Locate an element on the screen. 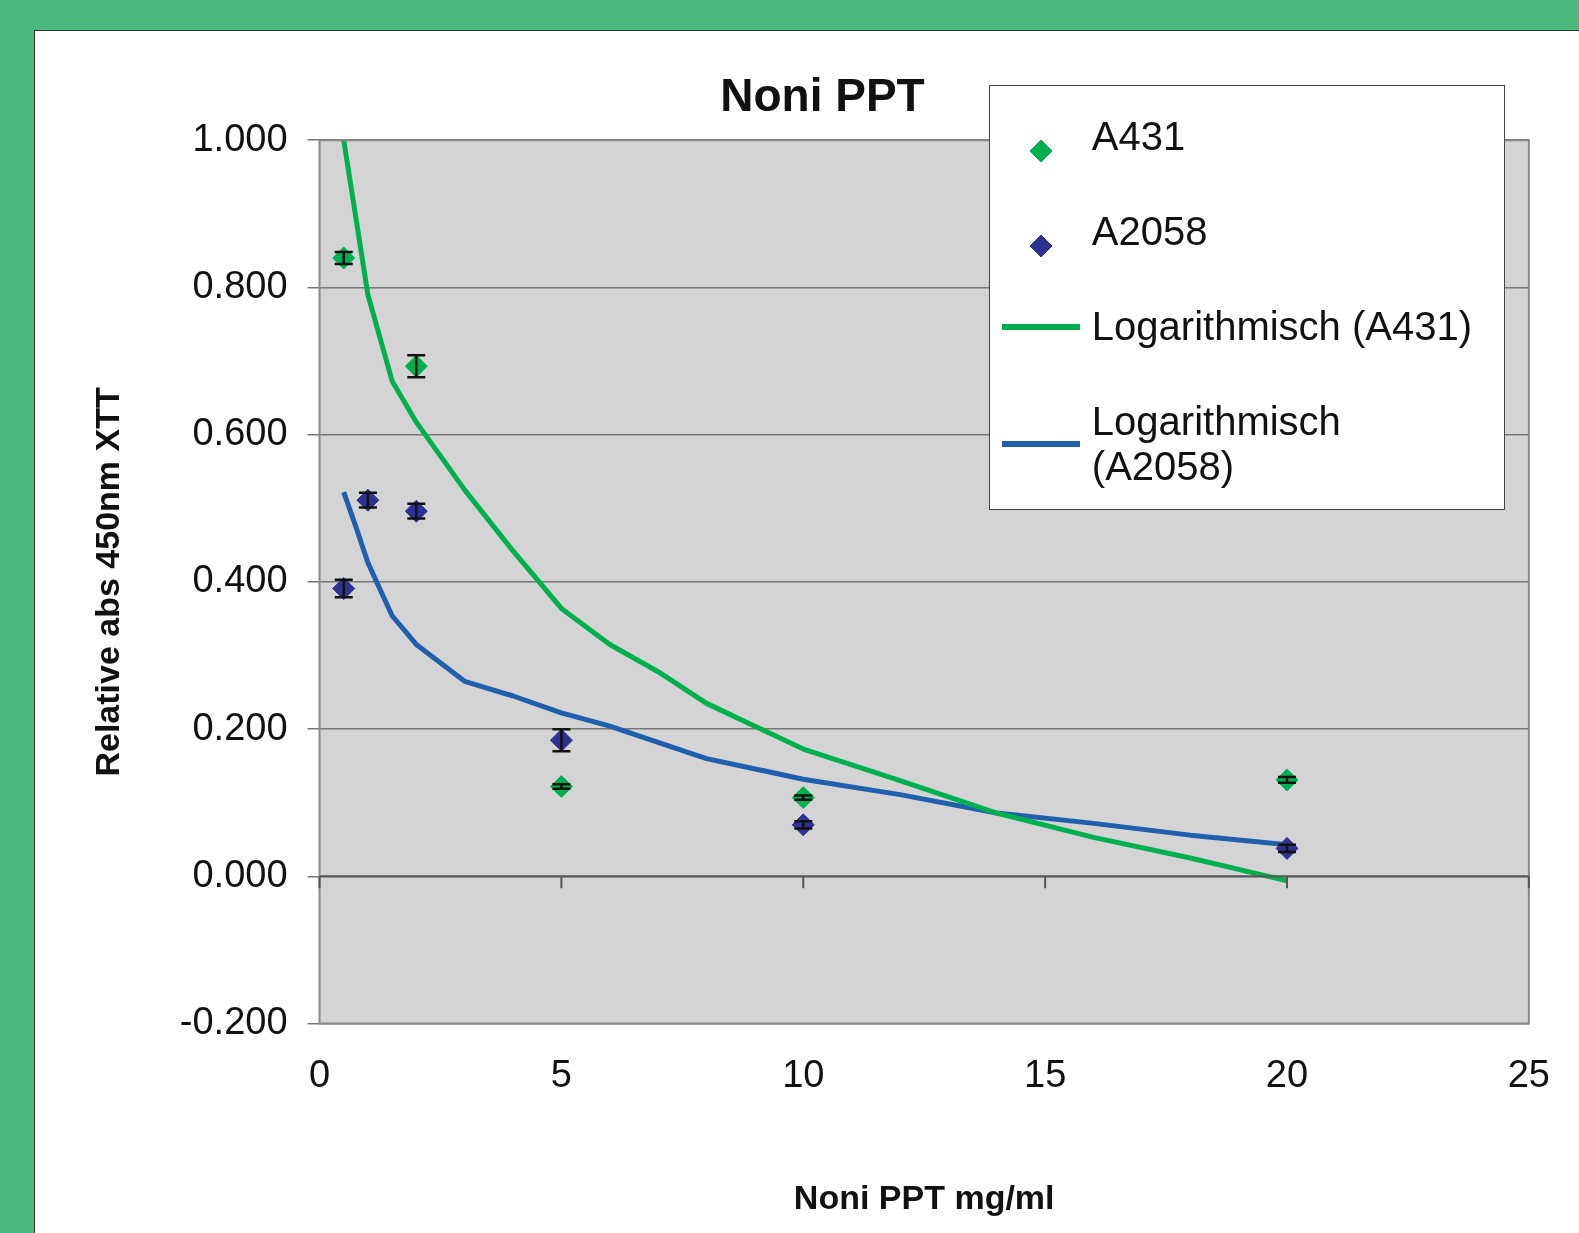 The width and height of the screenshot is (1579, 1233). legend-label: Logarithmisch (A431) is located at coordinates (1282, 327).